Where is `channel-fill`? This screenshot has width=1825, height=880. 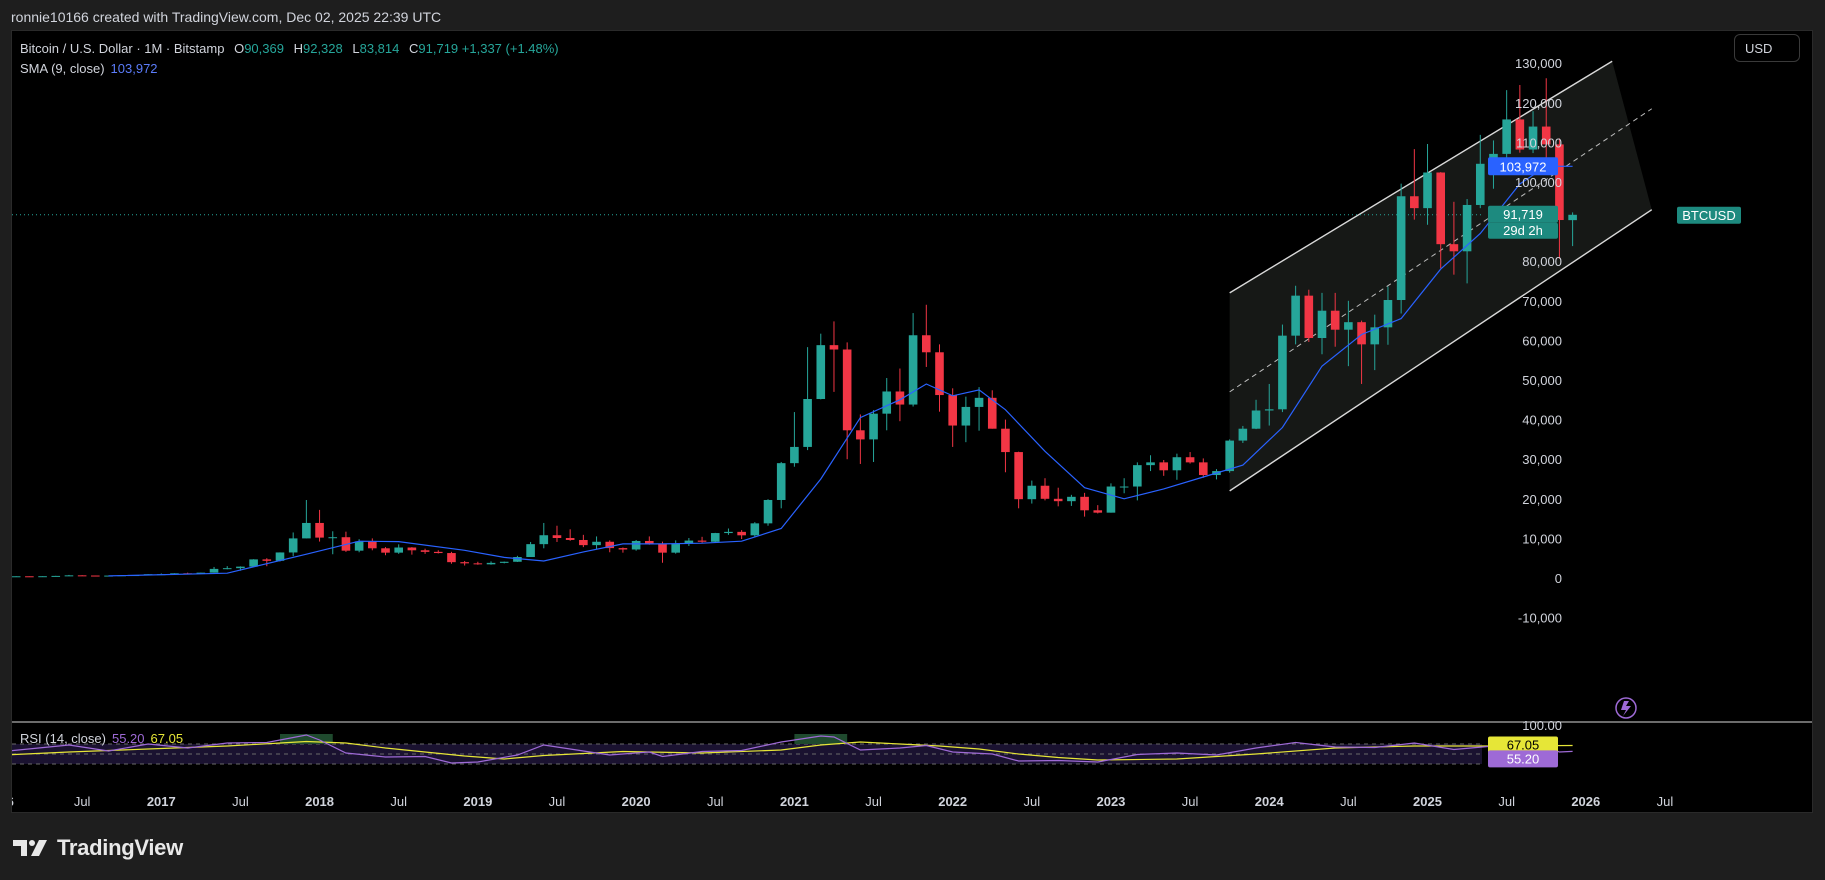 channel-fill is located at coordinates (1440, 276).